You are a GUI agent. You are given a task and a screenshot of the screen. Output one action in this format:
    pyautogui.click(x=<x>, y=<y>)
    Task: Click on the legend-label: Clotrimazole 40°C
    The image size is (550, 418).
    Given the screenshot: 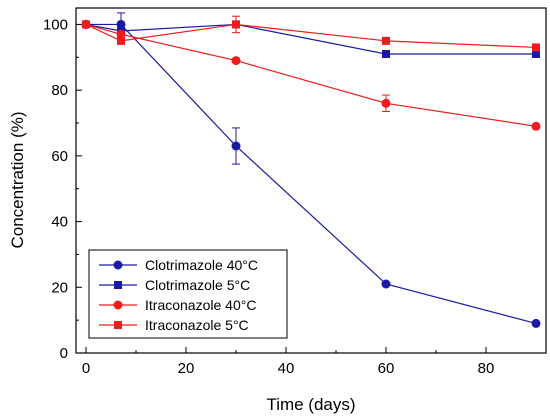 What is the action you would take?
    pyautogui.click(x=201, y=265)
    